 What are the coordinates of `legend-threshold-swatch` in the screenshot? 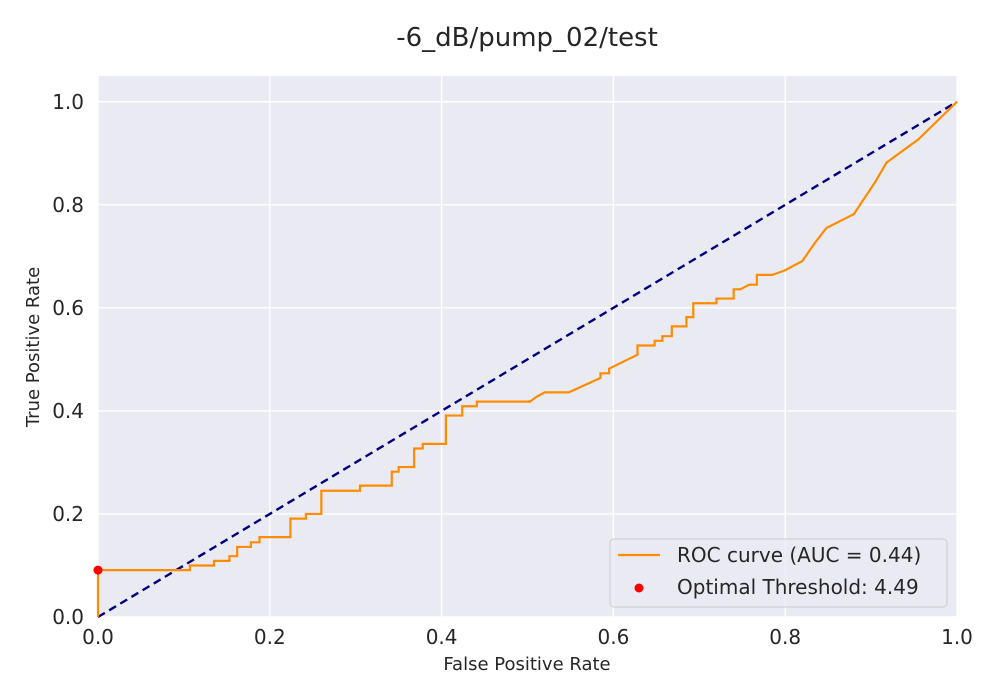 It's located at (639, 588).